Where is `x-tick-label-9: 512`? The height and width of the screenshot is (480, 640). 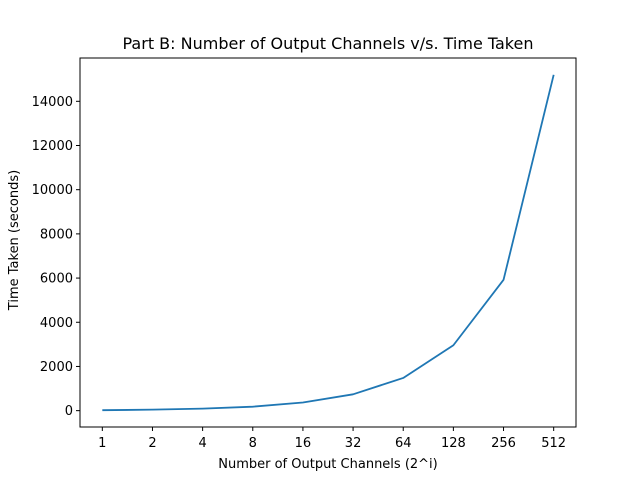 x-tick-label-9: 512 is located at coordinates (553, 443).